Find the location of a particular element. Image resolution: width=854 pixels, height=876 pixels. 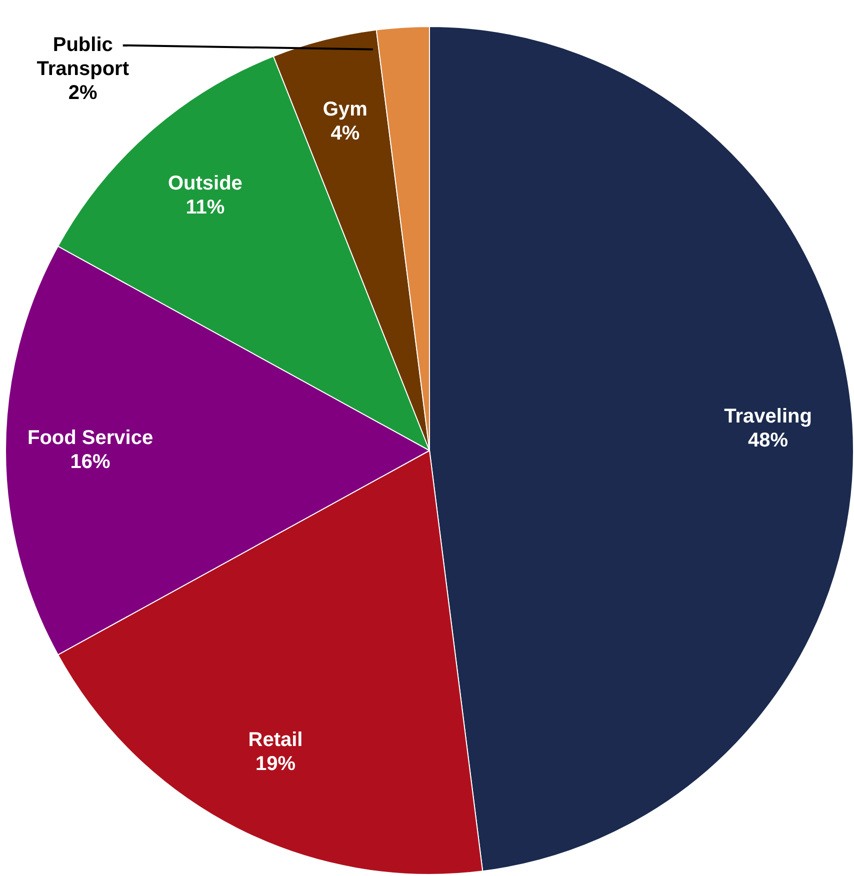

data-label: 16% is located at coordinates (90, 462).